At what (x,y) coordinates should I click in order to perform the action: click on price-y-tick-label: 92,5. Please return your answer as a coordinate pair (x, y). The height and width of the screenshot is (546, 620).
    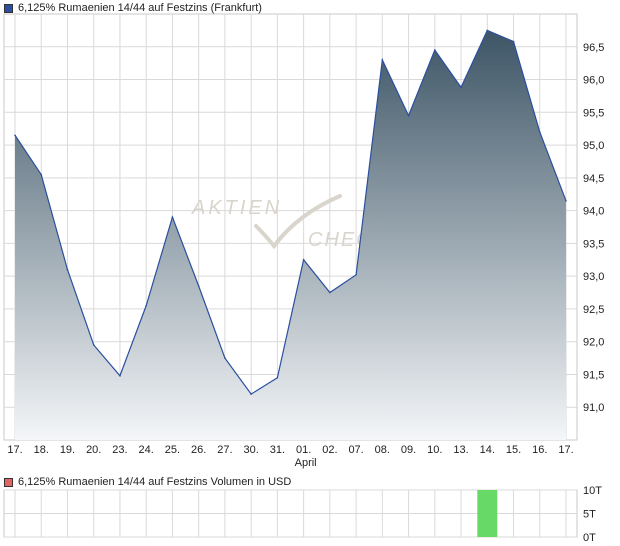
    Looking at the image, I should click on (593, 310).